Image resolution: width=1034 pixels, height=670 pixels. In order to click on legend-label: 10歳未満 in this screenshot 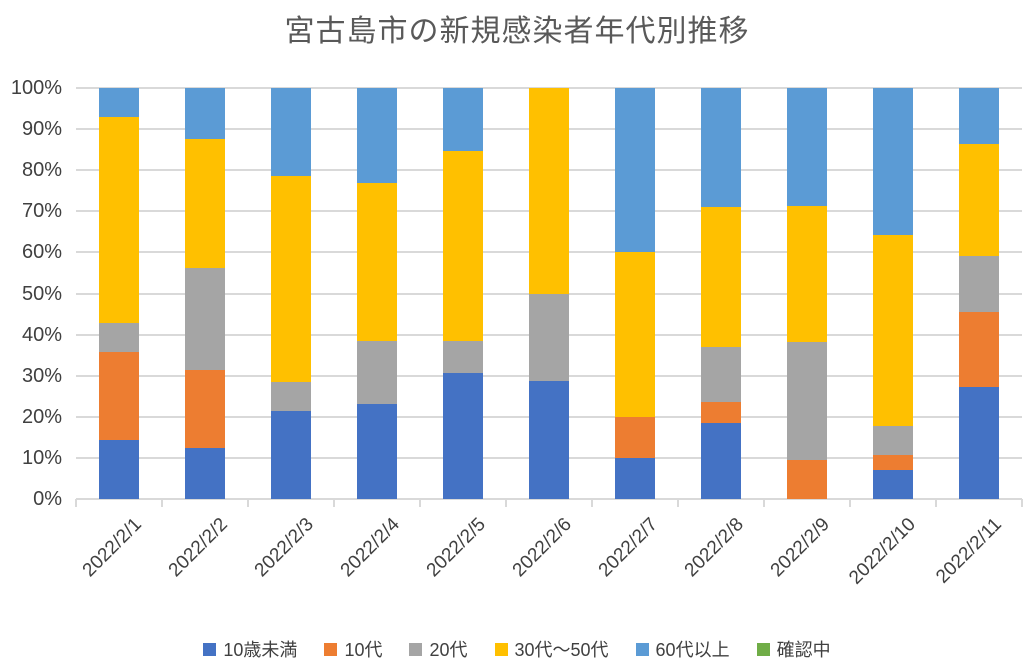, I will do `click(260, 650)`.